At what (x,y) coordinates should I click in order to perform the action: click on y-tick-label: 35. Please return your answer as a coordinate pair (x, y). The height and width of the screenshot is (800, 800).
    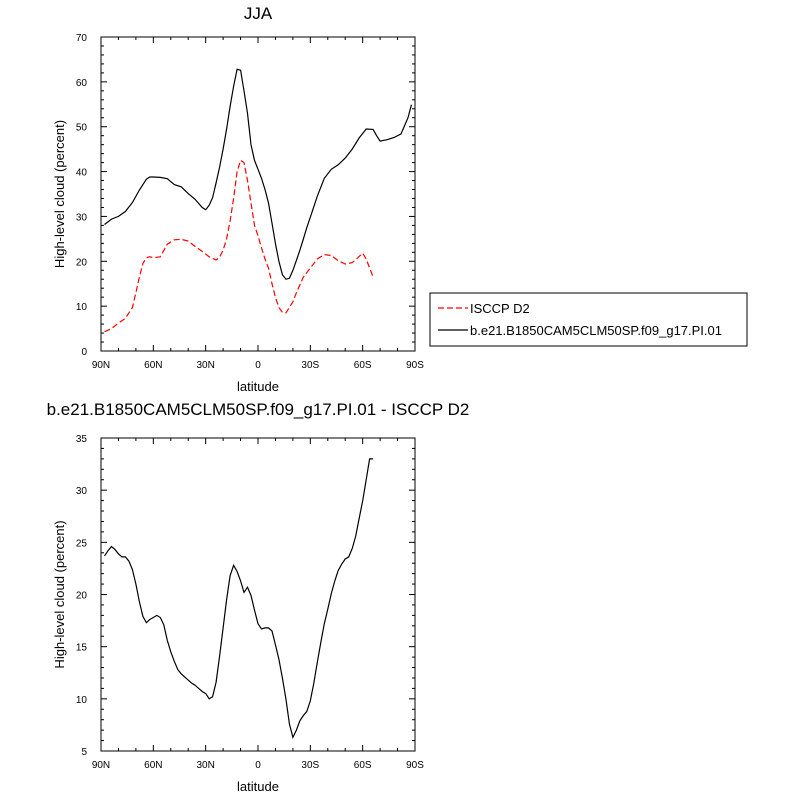
    Looking at the image, I should click on (82, 439).